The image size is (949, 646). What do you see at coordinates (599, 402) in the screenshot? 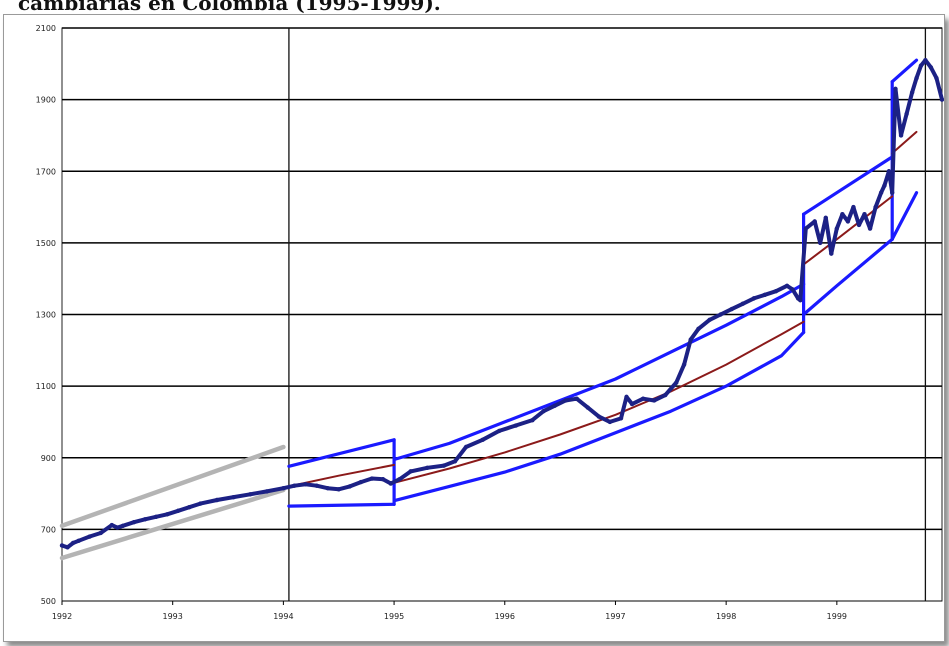
I see `central-parity-segment` at bounding box center [599, 402].